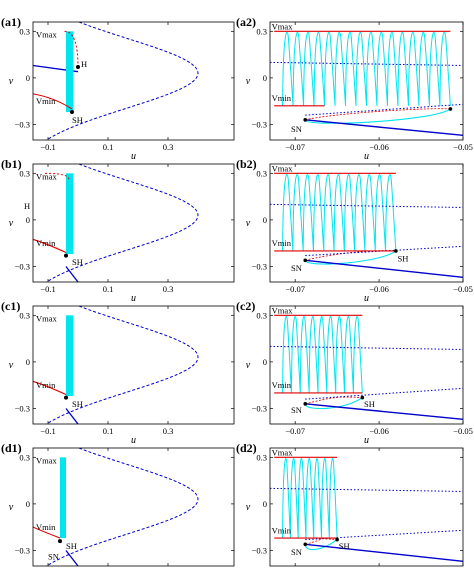 The width and height of the screenshot is (474, 569). What do you see at coordinates (246, 448) in the screenshot?
I see `panel-label: (d2)` at bounding box center [246, 448].